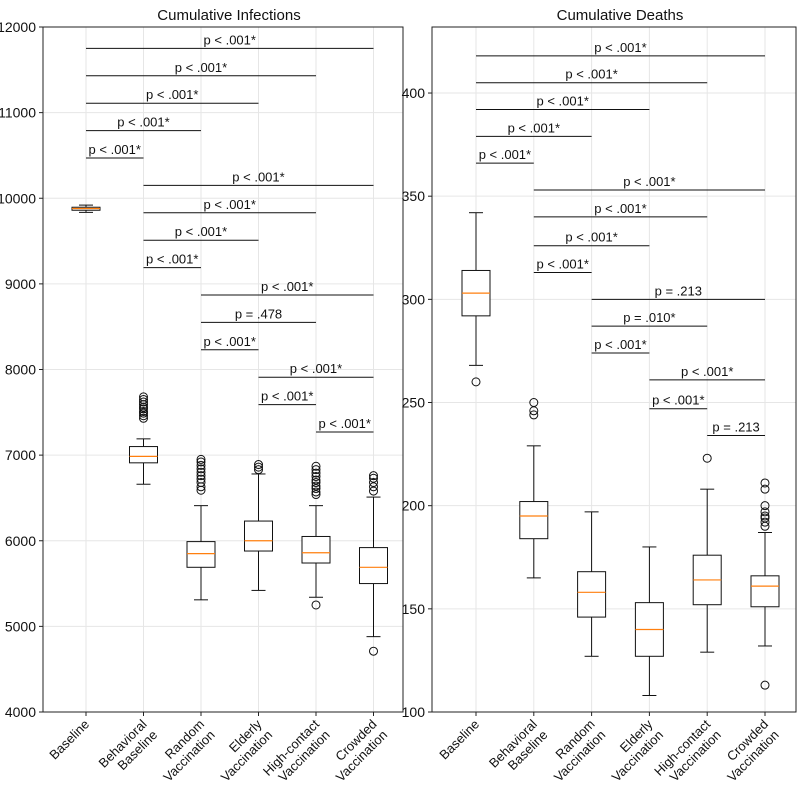 Image resolution: width=800 pixels, height=800 pixels. I want to click on deaths-chart-title: Cumulative Deaths, so click(620, 15).